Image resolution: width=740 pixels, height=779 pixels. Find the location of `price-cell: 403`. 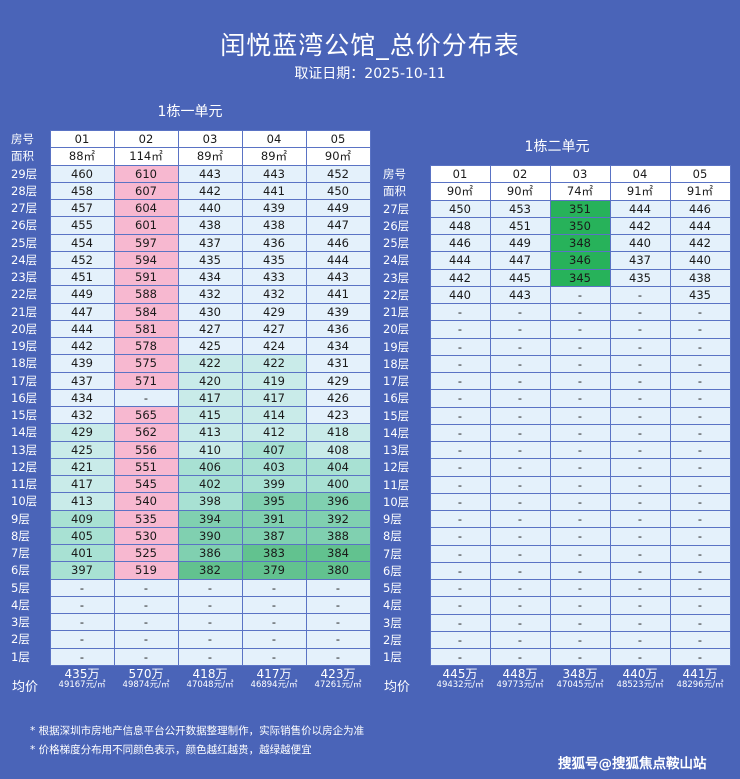

price-cell: 403 is located at coordinates (274, 467).